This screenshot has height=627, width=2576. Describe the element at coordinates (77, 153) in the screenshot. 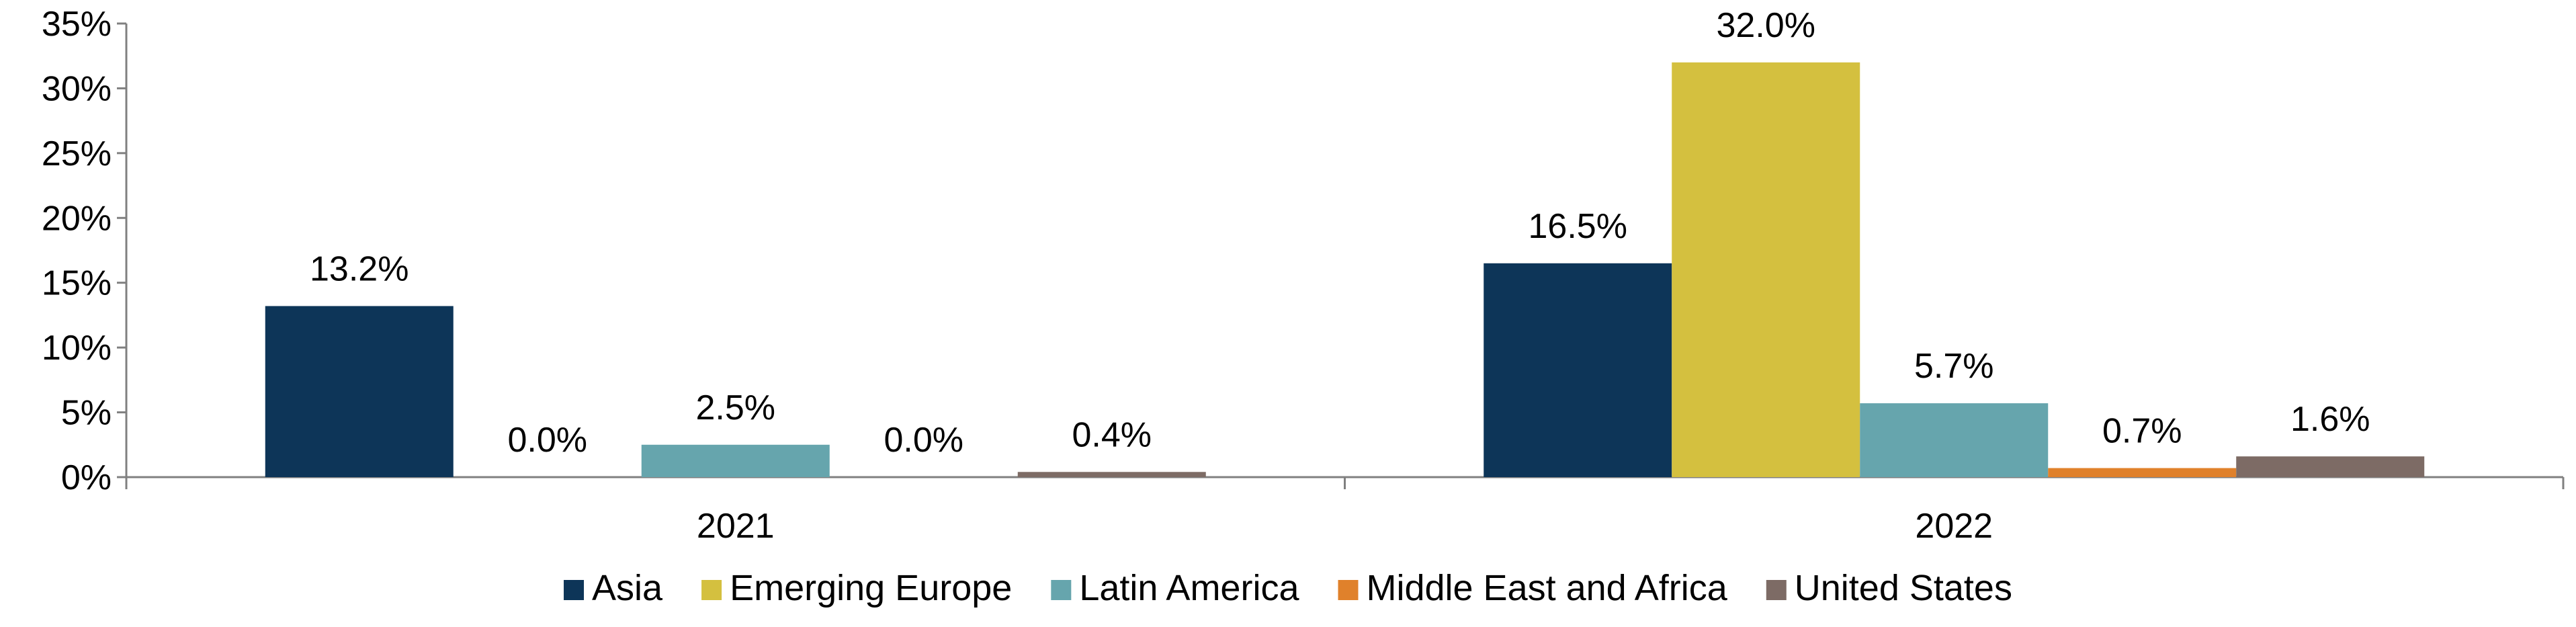

I see `y-tick-label: 25%` at that location.